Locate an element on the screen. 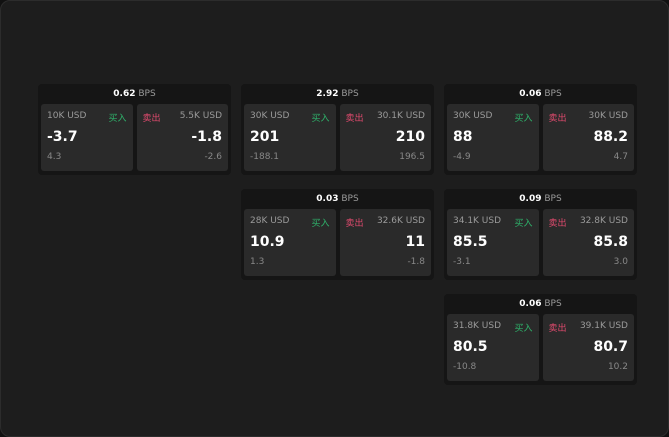  buy-cell: 34.1K USD 买入 85.5 -3.1 is located at coordinates (493, 242).